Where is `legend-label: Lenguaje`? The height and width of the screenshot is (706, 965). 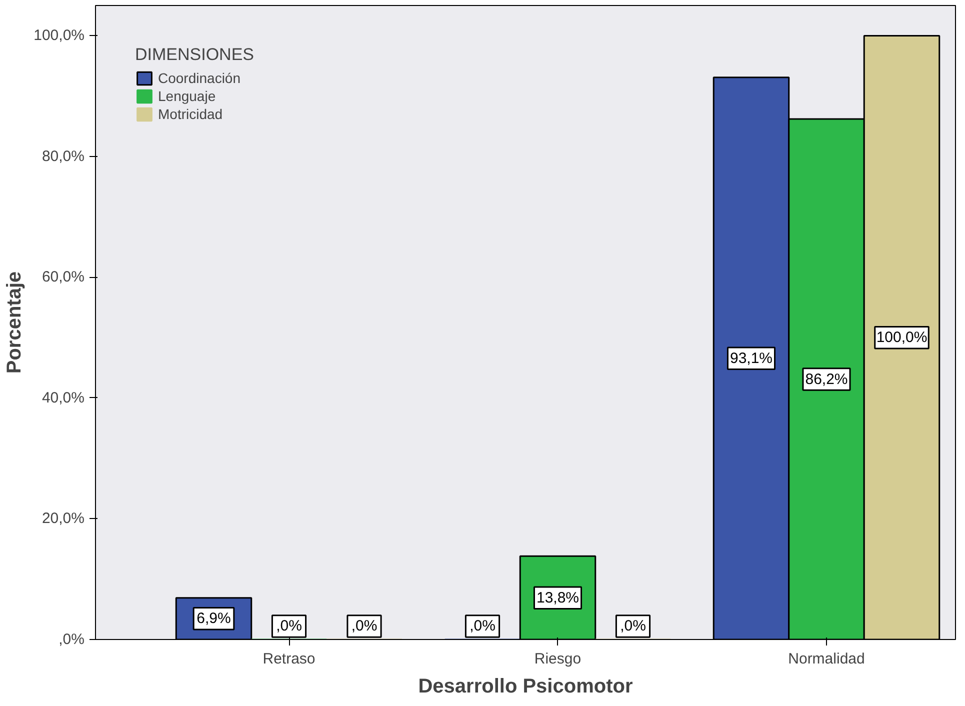 legend-label: Lenguaje is located at coordinates (187, 96).